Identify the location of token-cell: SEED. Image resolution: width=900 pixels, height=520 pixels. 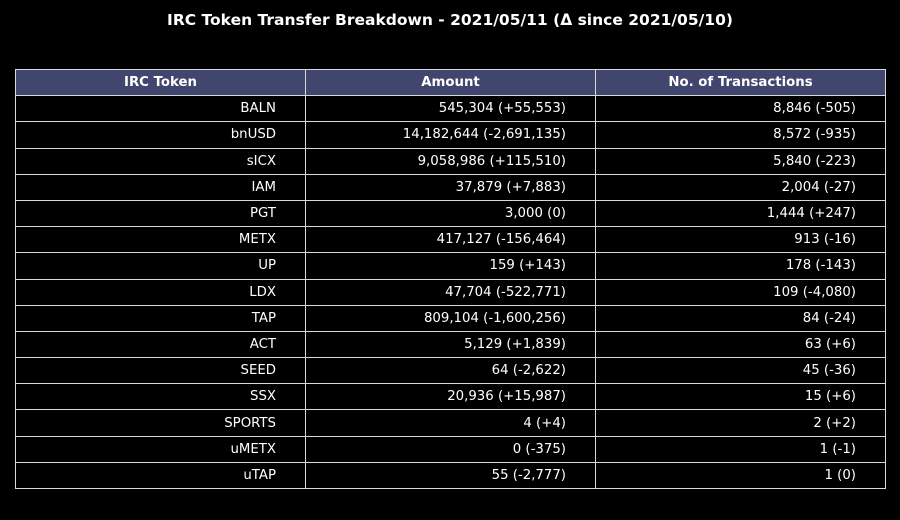
(160, 371).